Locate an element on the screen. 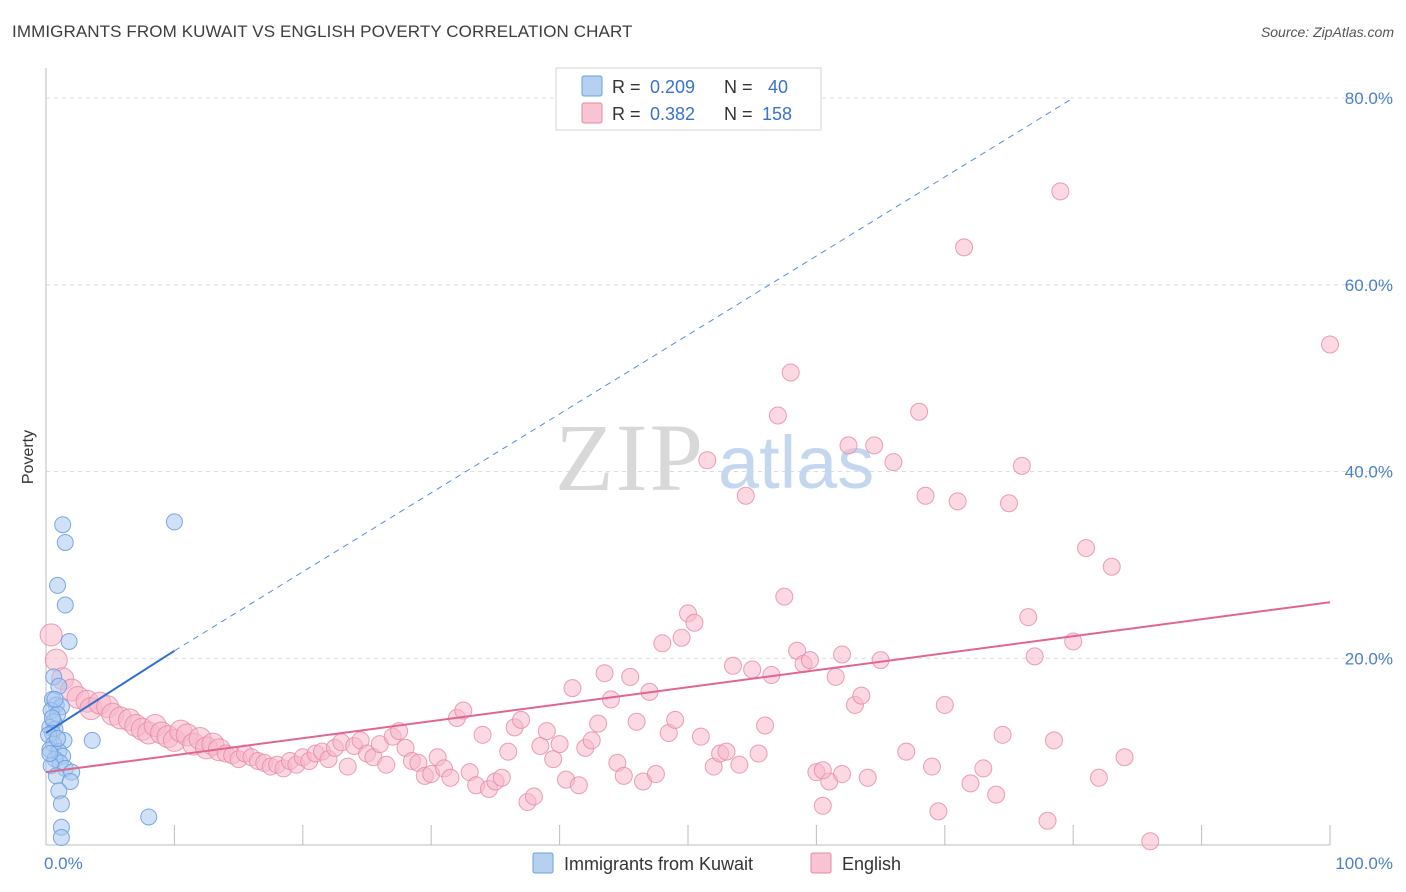 Image resolution: width=1406 pixels, height=892 pixels. y-tick-label: 80.0% is located at coordinates (1369, 98).